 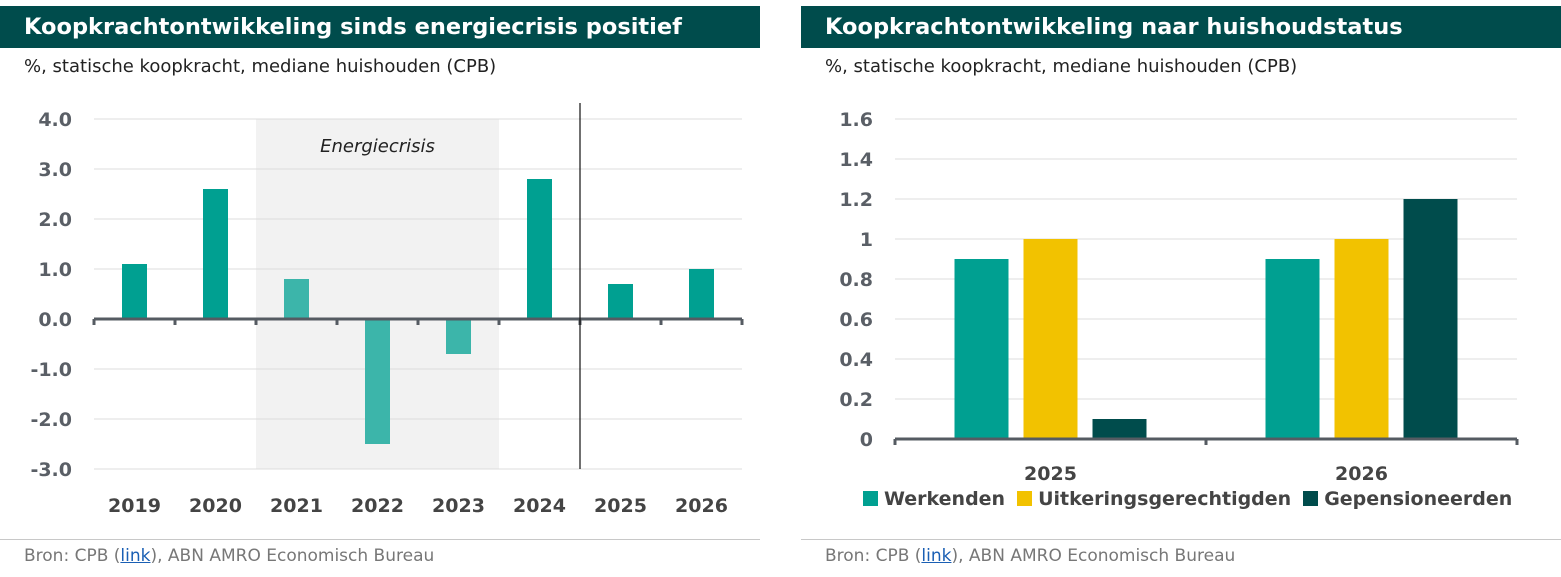 I want to click on y-tick-label: 1.2, so click(x=856, y=200).